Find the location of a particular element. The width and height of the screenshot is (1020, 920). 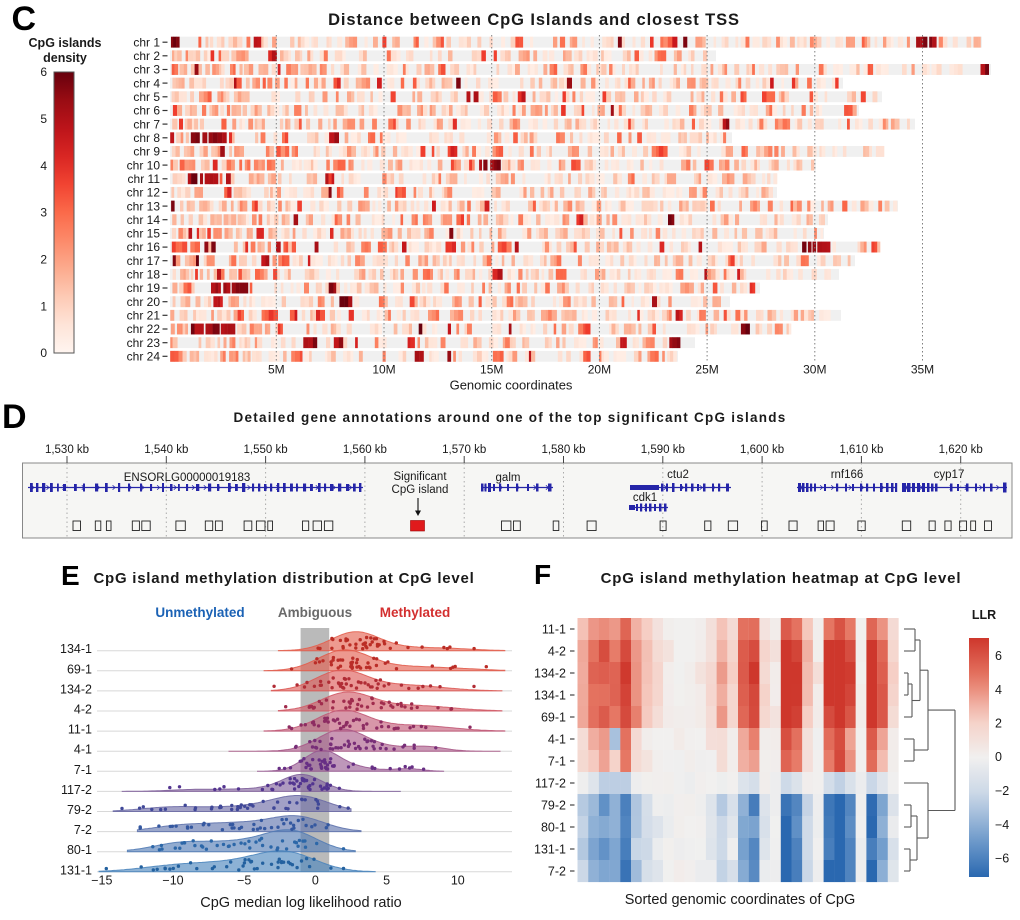

svg-text: chr 8 is located at coordinates (146, 138).